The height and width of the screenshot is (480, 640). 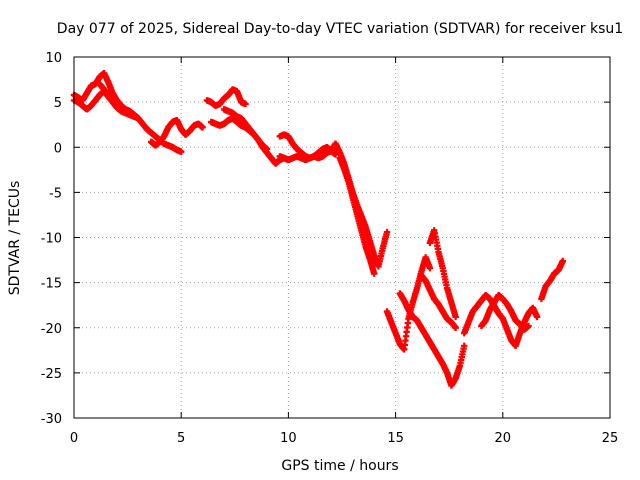 What do you see at coordinates (51, 374) in the screenshot?
I see `y-tick-label: -25` at bounding box center [51, 374].